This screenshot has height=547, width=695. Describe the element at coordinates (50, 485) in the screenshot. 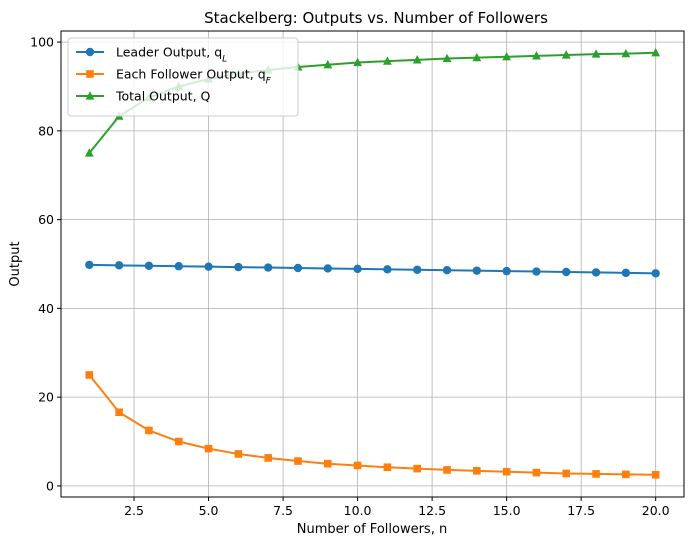

I see `y-tick-label: 0` at that location.